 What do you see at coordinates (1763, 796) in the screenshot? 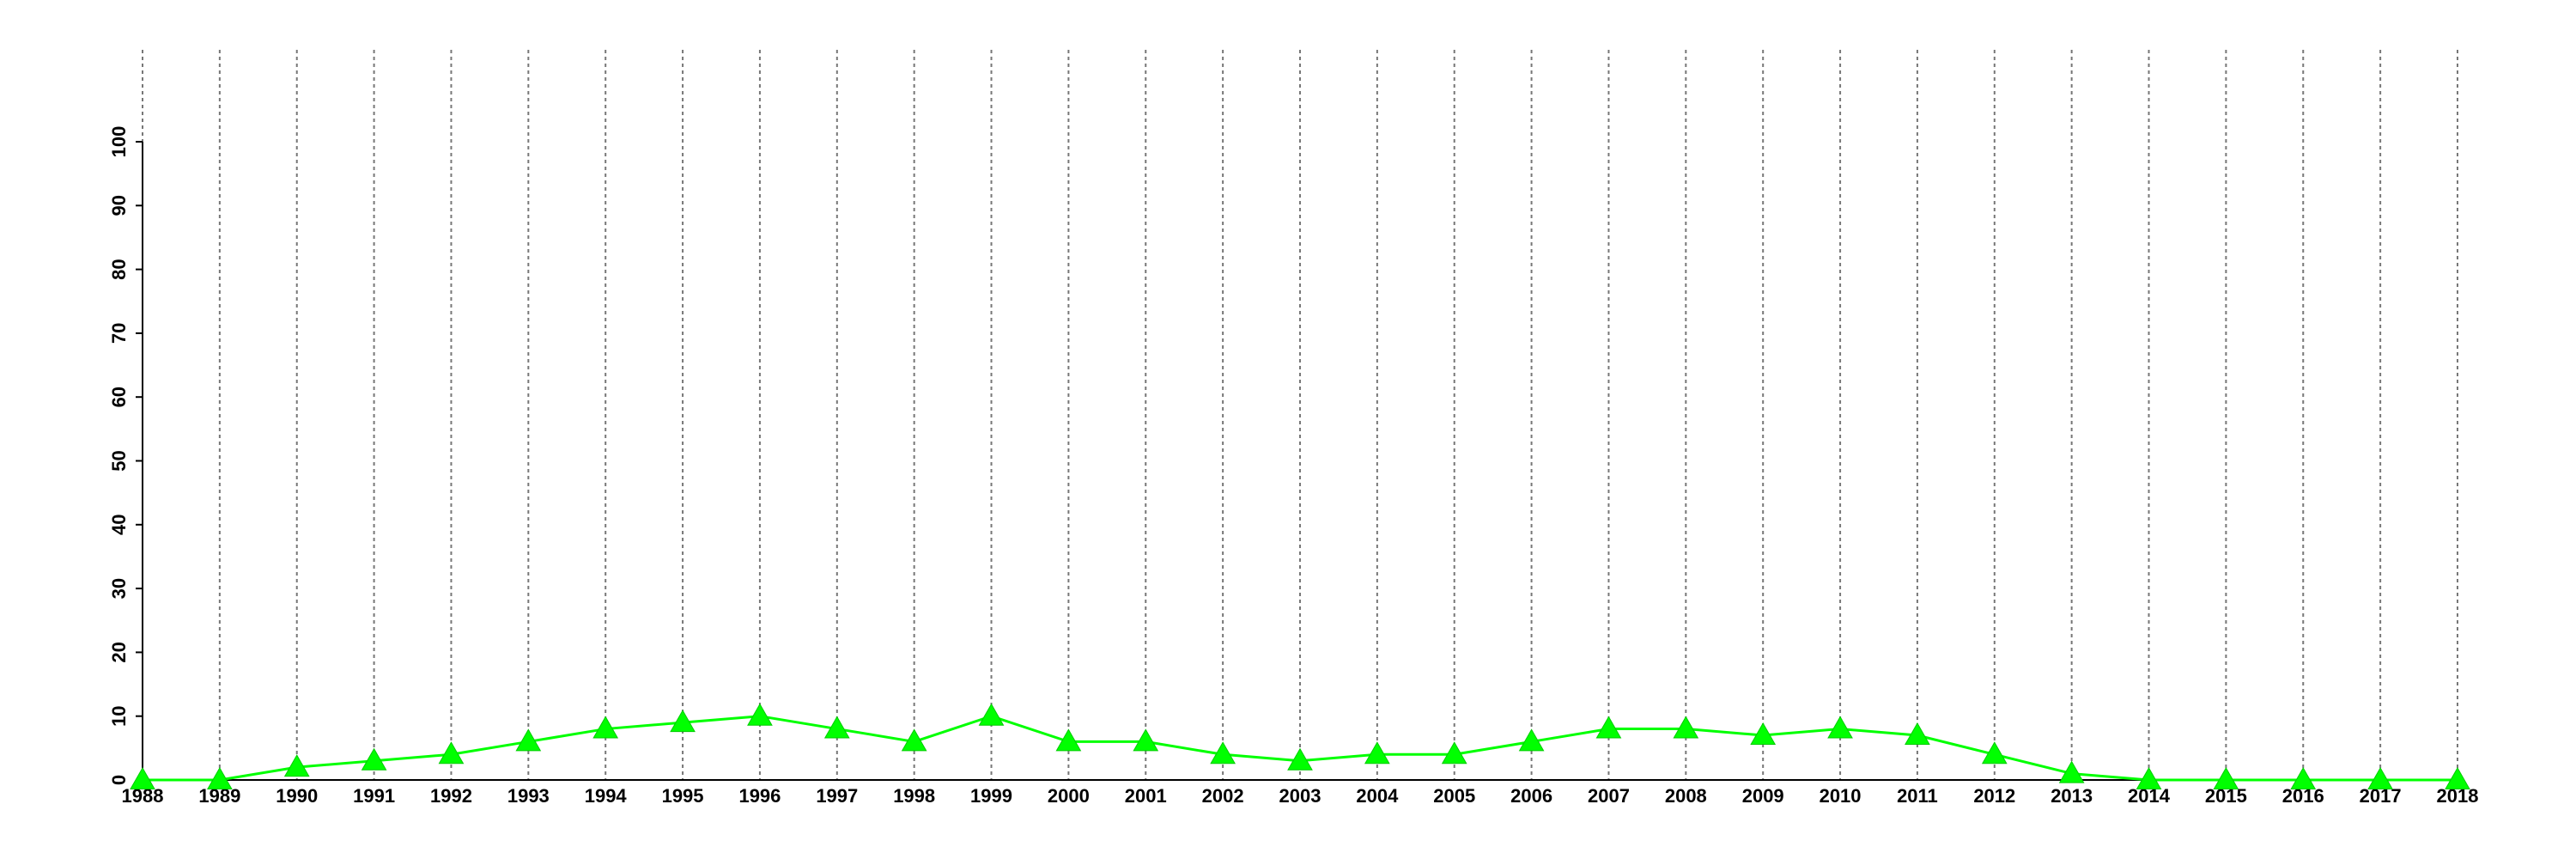
I see `x-tick-label: 2009` at bounding box center [1763, 796].